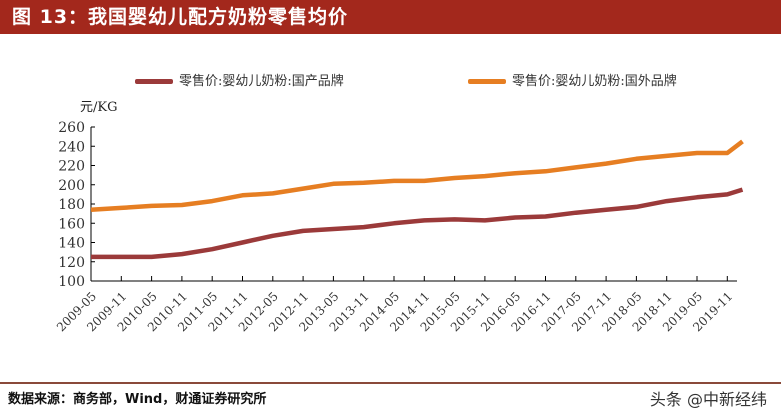  Describe the element at coordinates (71, 263) in the screenshot. I see `y-tick-label: 120` at that location.